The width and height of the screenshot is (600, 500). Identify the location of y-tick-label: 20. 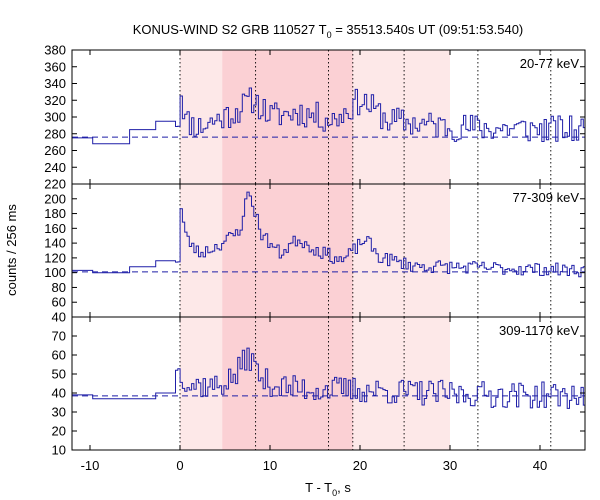
(59, 431).